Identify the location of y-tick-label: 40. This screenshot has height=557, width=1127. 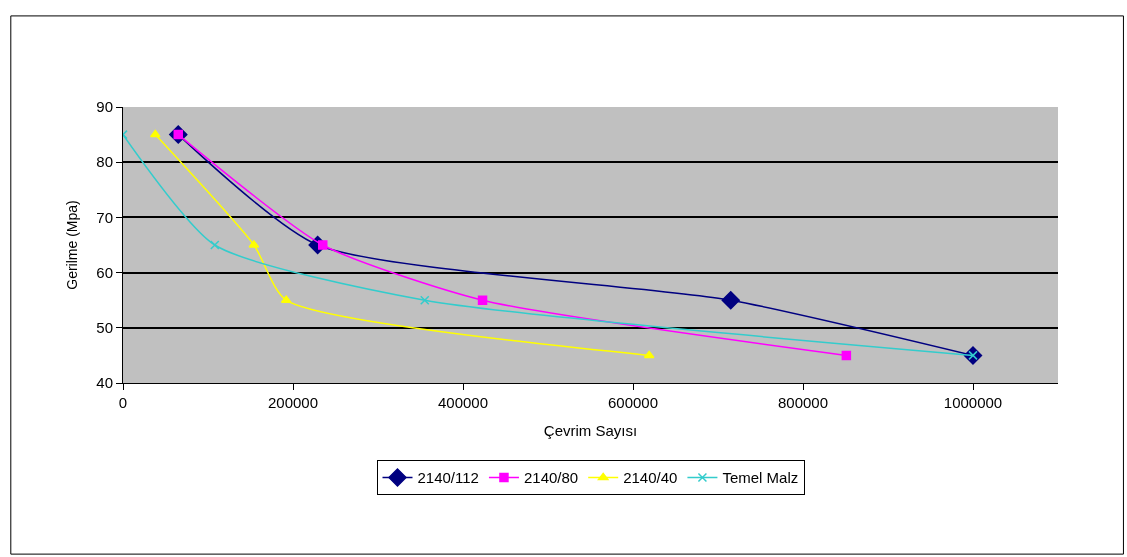
(104, 383).